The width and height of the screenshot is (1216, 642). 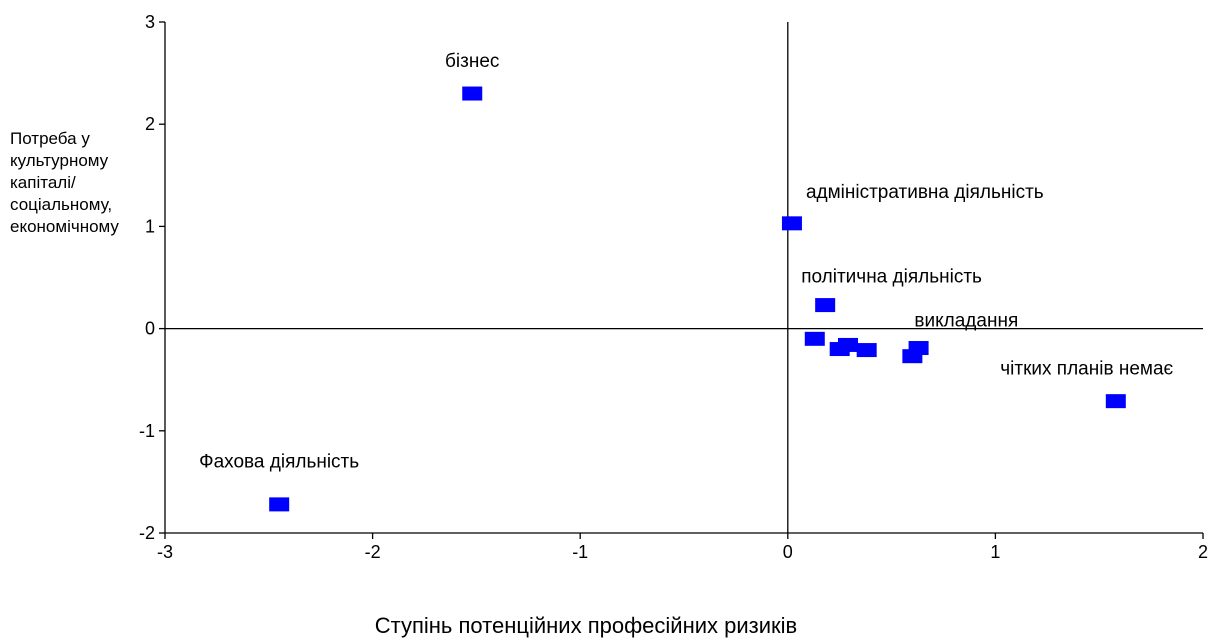 What do you see at coordinates (43, 182) in the screenshot?
I see `y-axis-label-line: капіталі/` at bounding box center [43, 182].